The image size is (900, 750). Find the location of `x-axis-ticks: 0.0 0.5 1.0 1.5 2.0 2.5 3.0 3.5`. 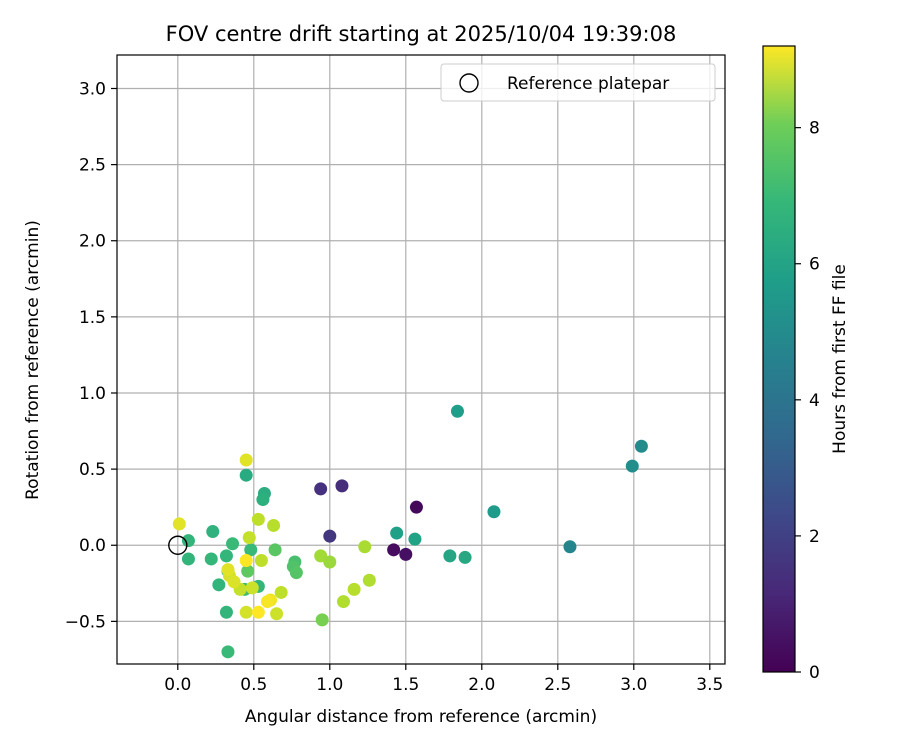

x-axis-ticks: 0.0 0.5 1.0 1.5 2.0 2.5 3.0 3.5 is located at coordinates (443, 679).